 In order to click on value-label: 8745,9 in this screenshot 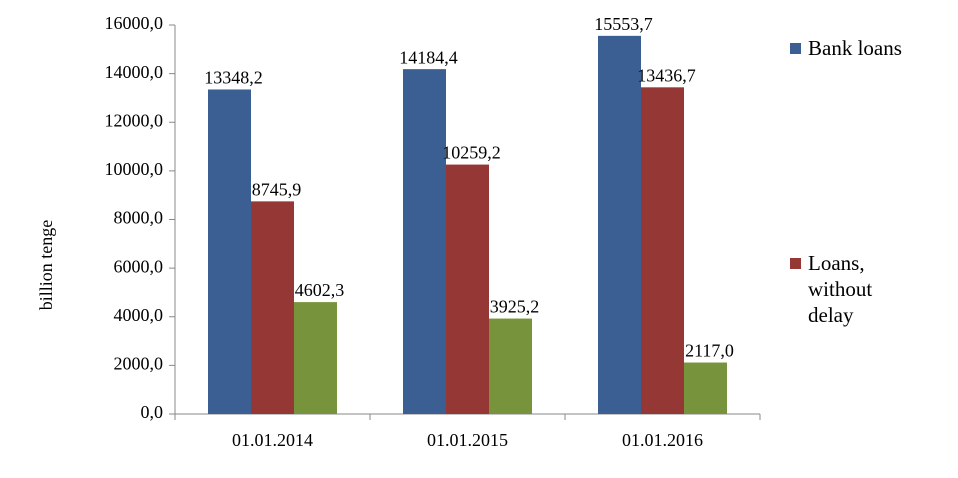, I will do `click(277, 189)`.